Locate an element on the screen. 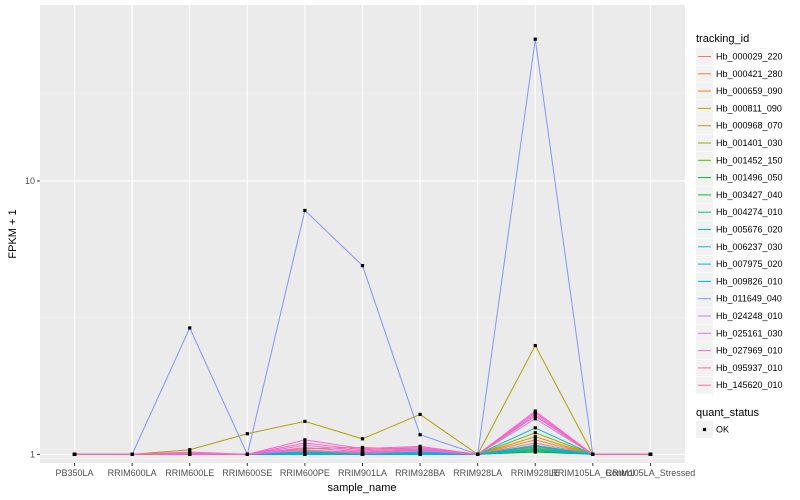  legend-item: Hb_024248_010 is located at coordinates (739, 316).